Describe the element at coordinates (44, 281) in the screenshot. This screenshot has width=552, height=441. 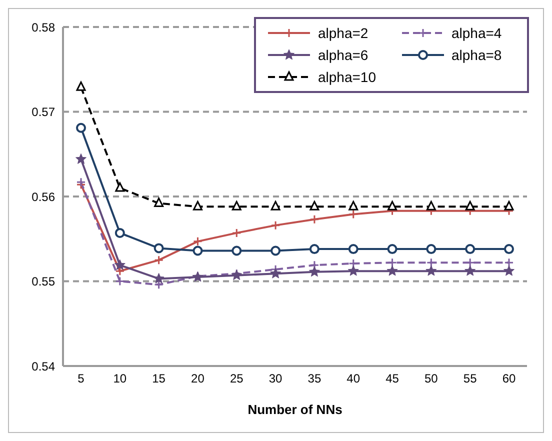
I see `y-tick-label: 0.55` at that location.